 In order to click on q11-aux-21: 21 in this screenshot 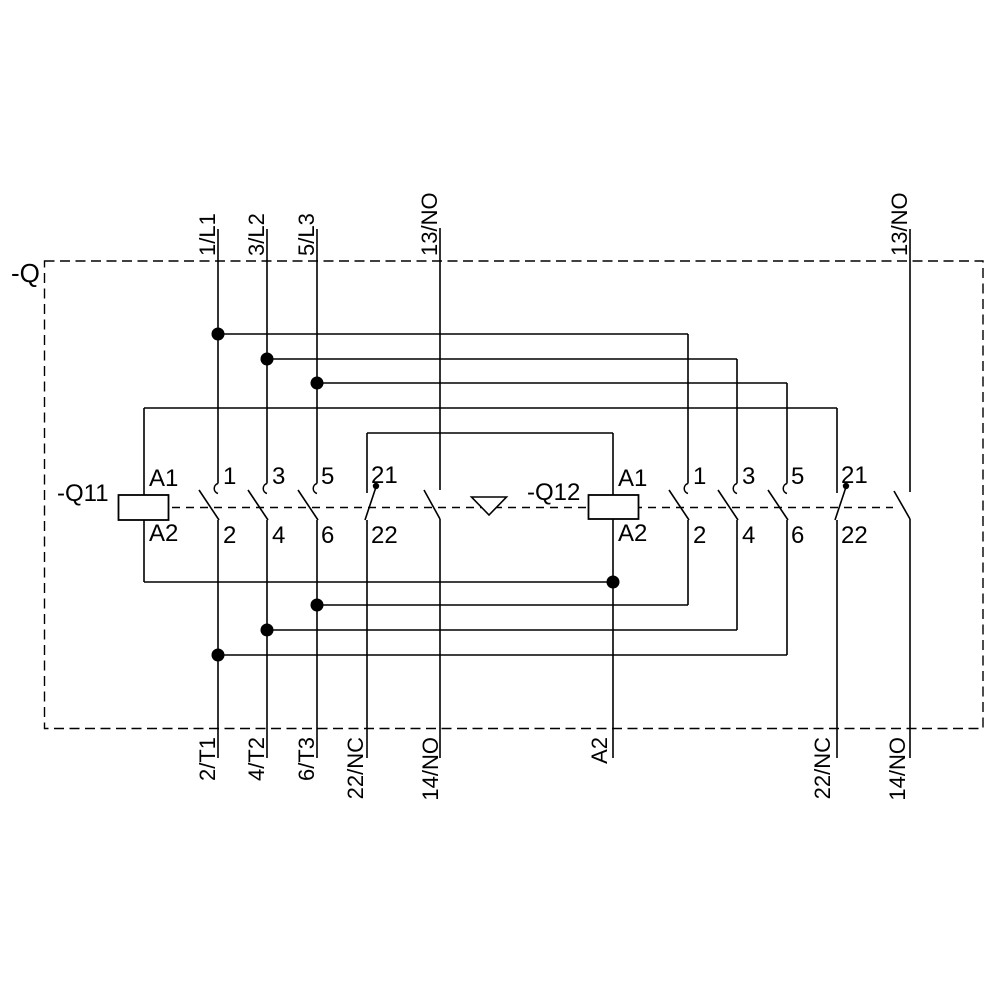, I will do `click(384, 475)`.